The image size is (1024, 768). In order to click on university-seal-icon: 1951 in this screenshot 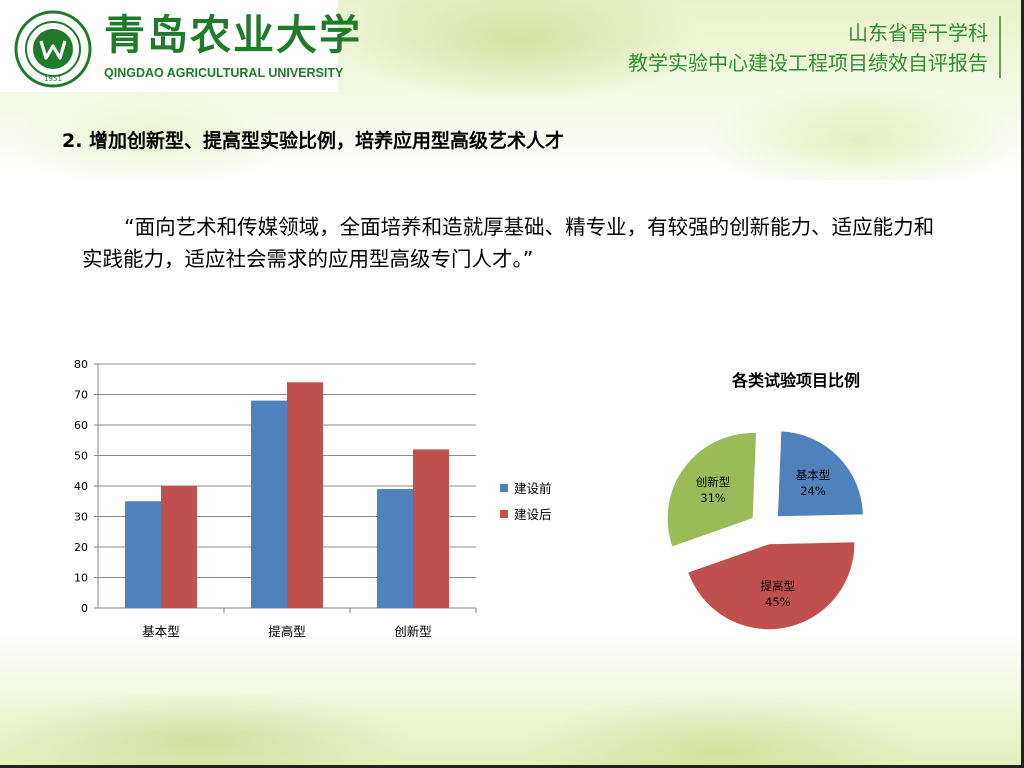, I will do `click(53, 49)`.